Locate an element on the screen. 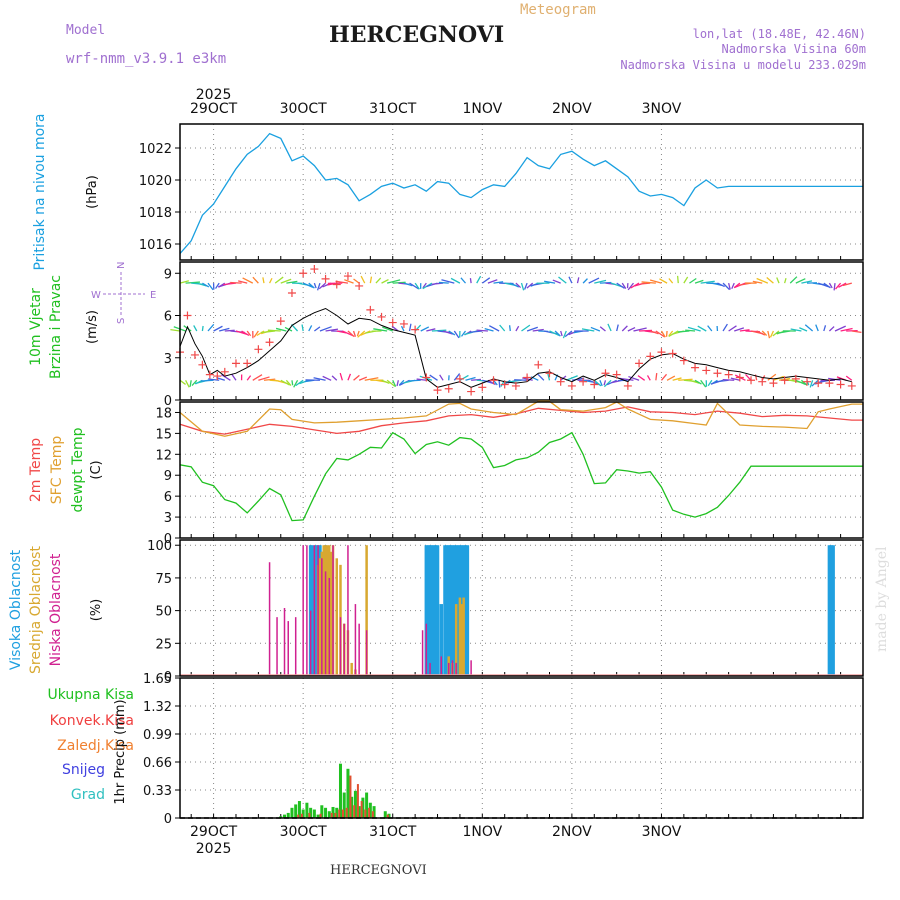  compass-s: S is located at coordinates (121, 321).